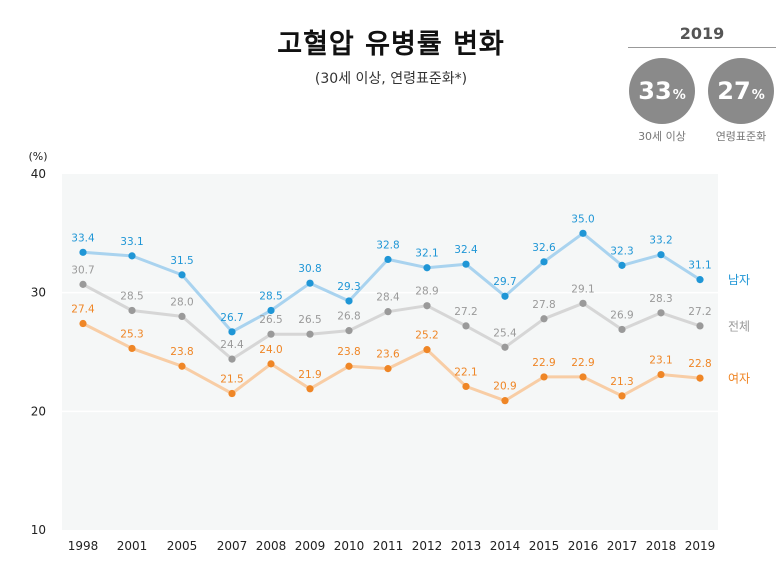  What do you see at coordinates (622, 546) in the screenshot?
I see `x-tick-label: 2017` at bounding box center [622, 546].